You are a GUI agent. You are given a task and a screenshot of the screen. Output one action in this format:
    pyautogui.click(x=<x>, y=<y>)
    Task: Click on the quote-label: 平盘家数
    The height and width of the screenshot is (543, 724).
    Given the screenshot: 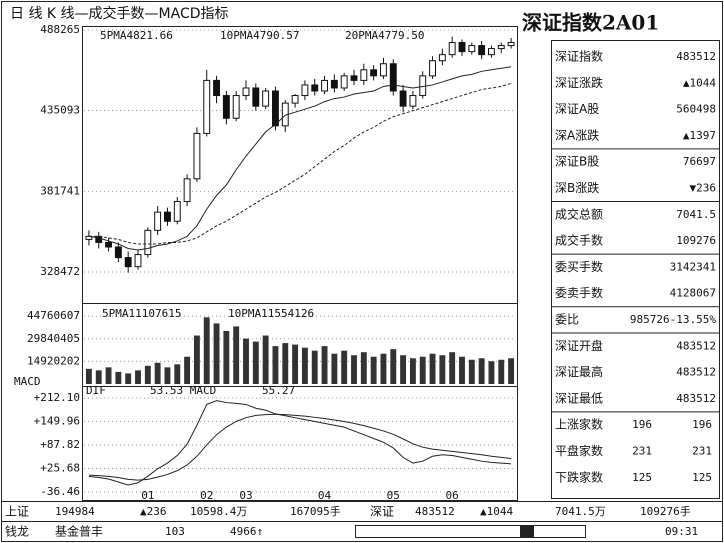 What is the action you would take?
    pyautogui.click(x=579, y=450)
    